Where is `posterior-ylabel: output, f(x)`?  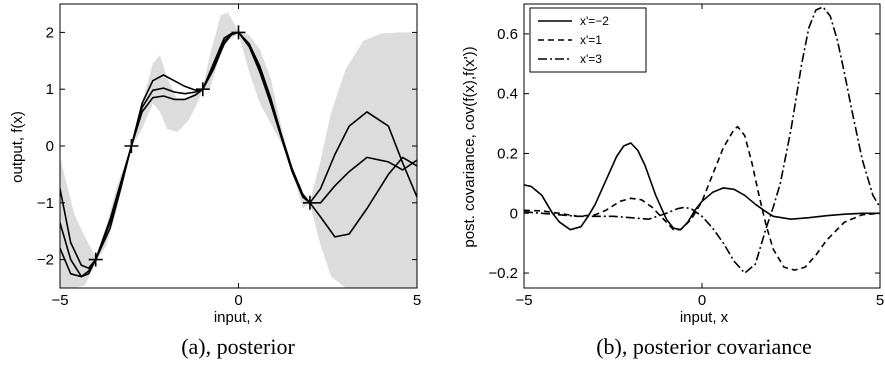
posterior-ylabel: output, f(x) is located at coordinates (17, 147).